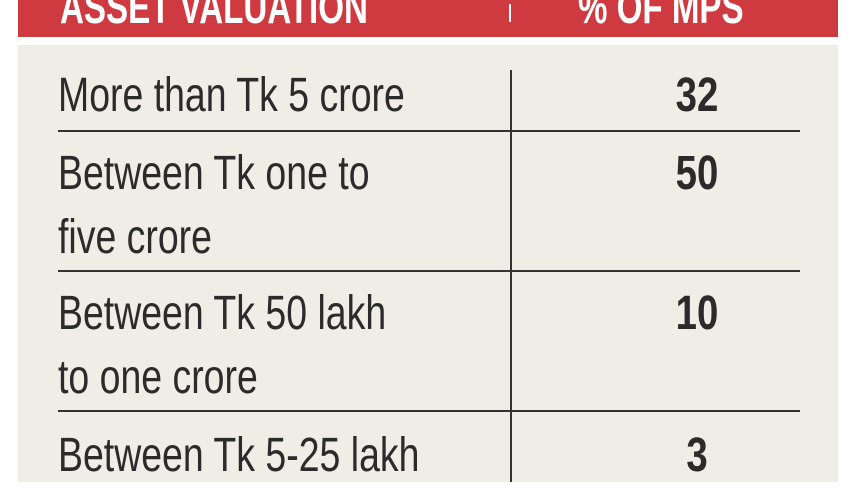 Image resolution: width=857 pixels, height=488 pixels. Describe the element at coordinates (222, 313) in the screenshot. I see `row-label: Between Tk 50 lakh` at that location.